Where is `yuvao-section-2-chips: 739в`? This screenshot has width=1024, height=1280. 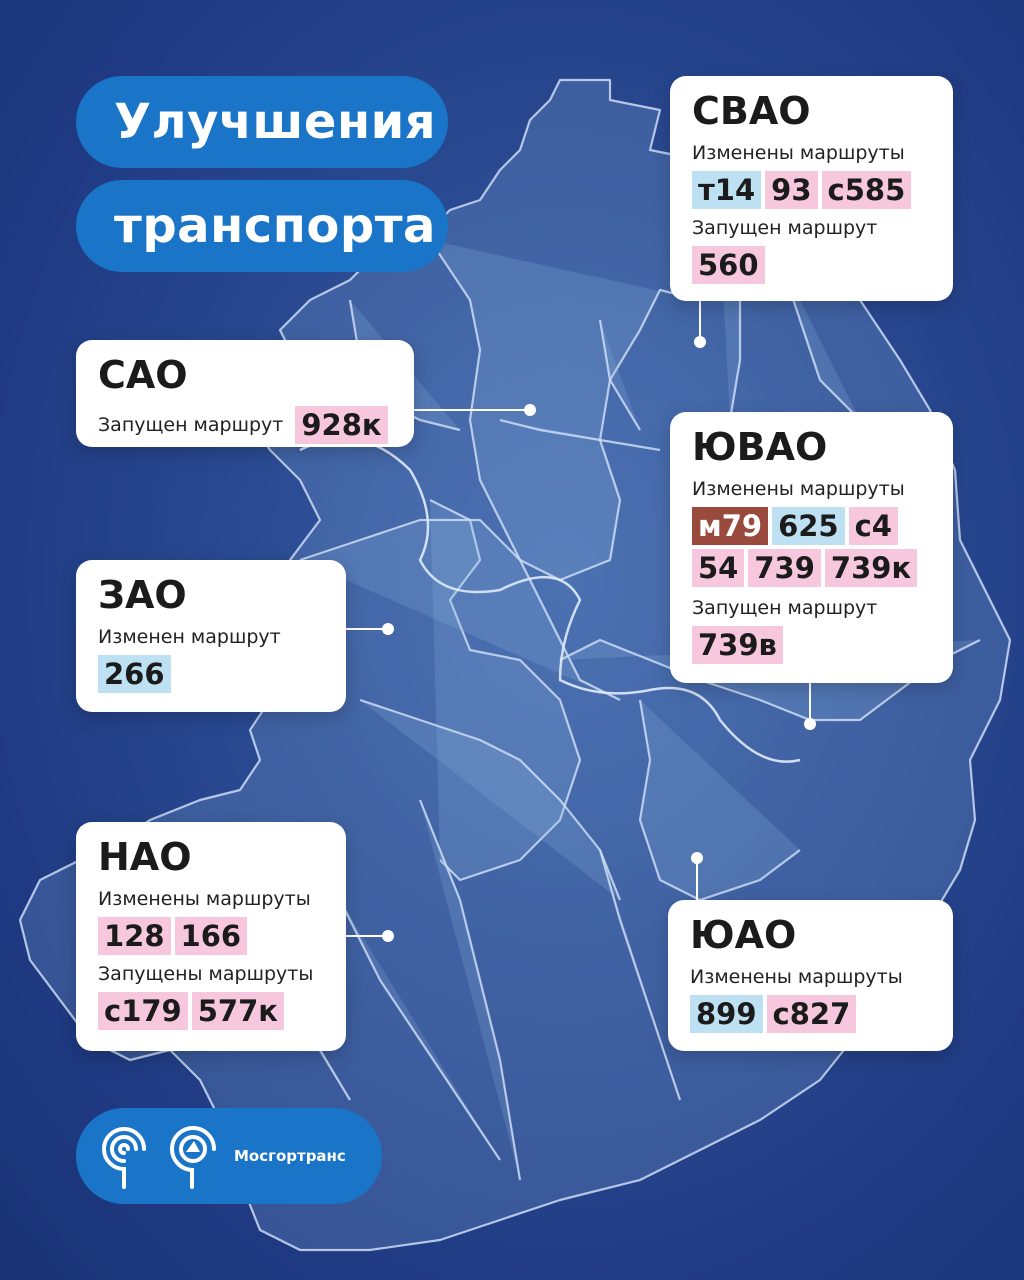 yuvao-section-2-chips: 739в is located at coordinates (811, 644).